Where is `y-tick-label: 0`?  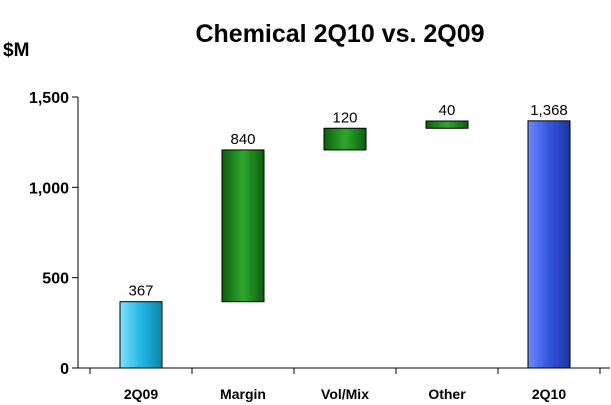
y-tick-label: 0 is located at coordinates (64, 369).